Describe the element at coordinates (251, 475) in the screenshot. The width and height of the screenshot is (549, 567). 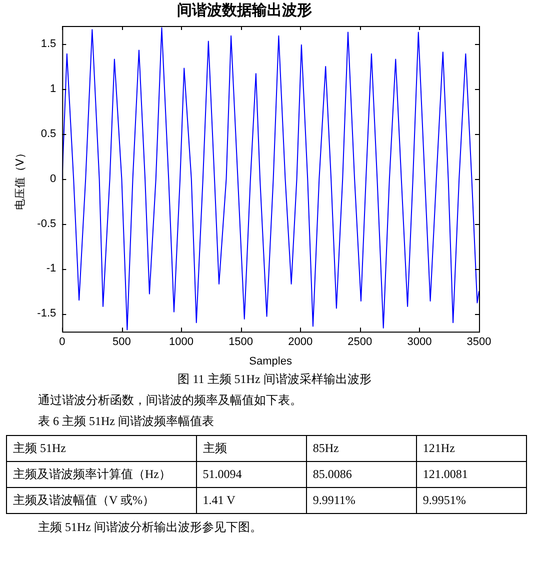
I see `text: 51.0094` at that location.